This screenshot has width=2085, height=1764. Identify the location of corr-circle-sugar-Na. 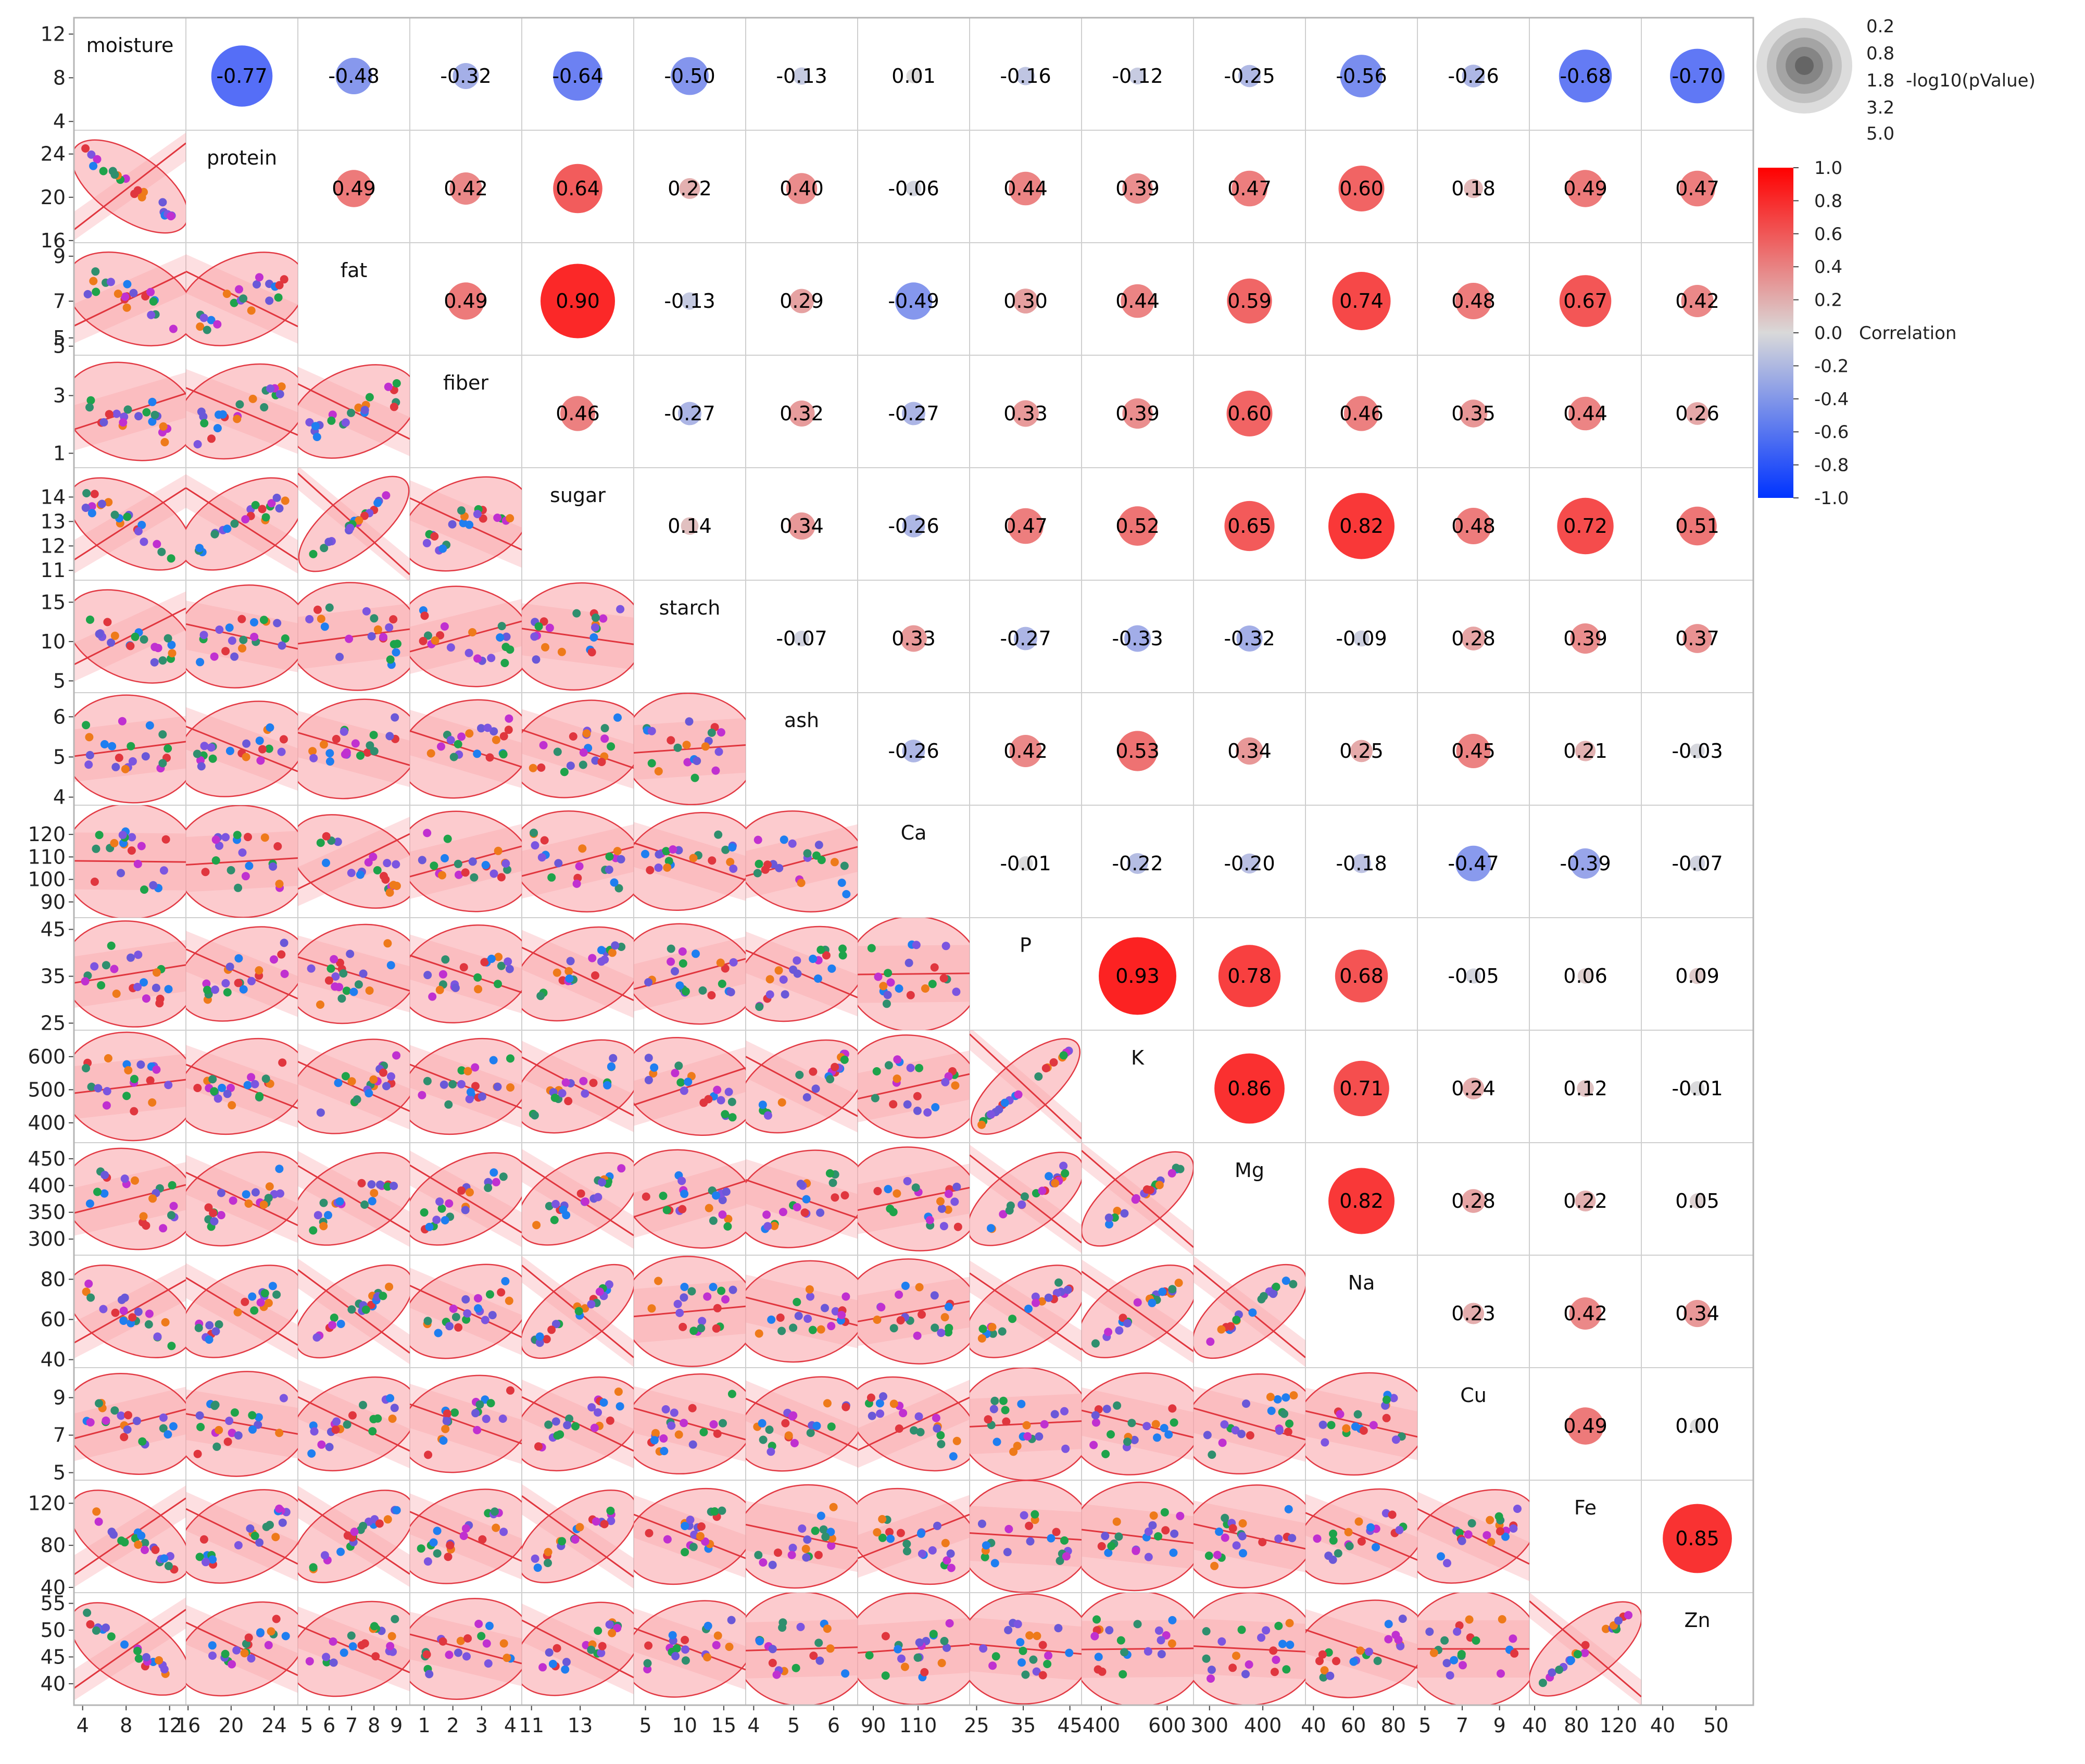
(1362, 526).